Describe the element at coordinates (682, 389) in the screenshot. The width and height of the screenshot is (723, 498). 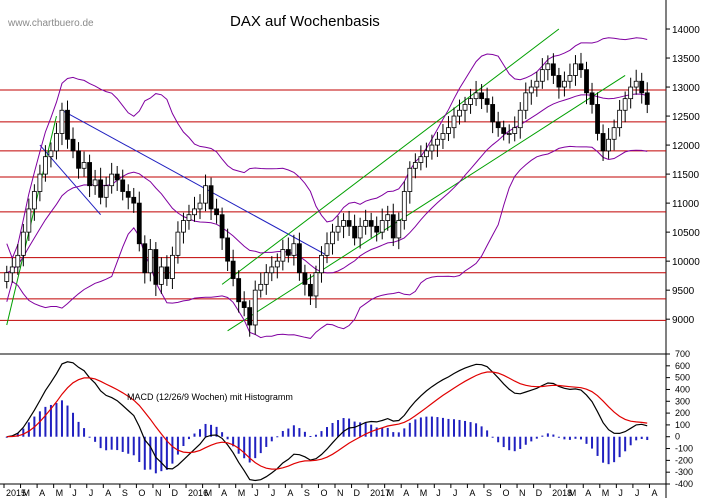
I see `macd-tick-label: 400` at that location.